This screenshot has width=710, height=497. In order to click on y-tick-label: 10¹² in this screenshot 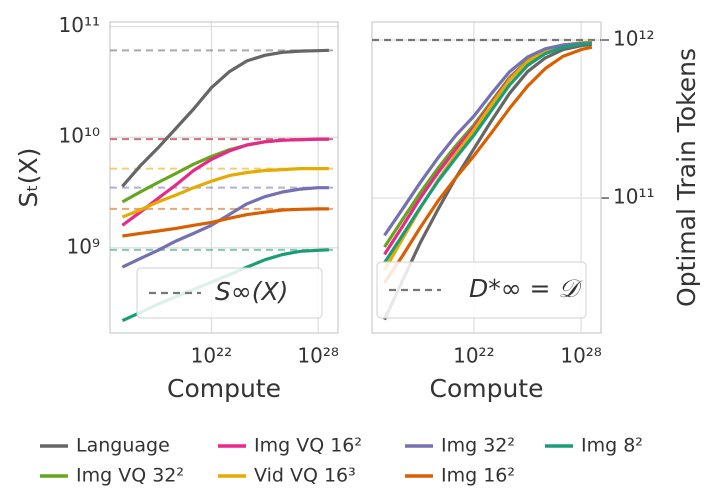, I will do `click(633, 39)`.